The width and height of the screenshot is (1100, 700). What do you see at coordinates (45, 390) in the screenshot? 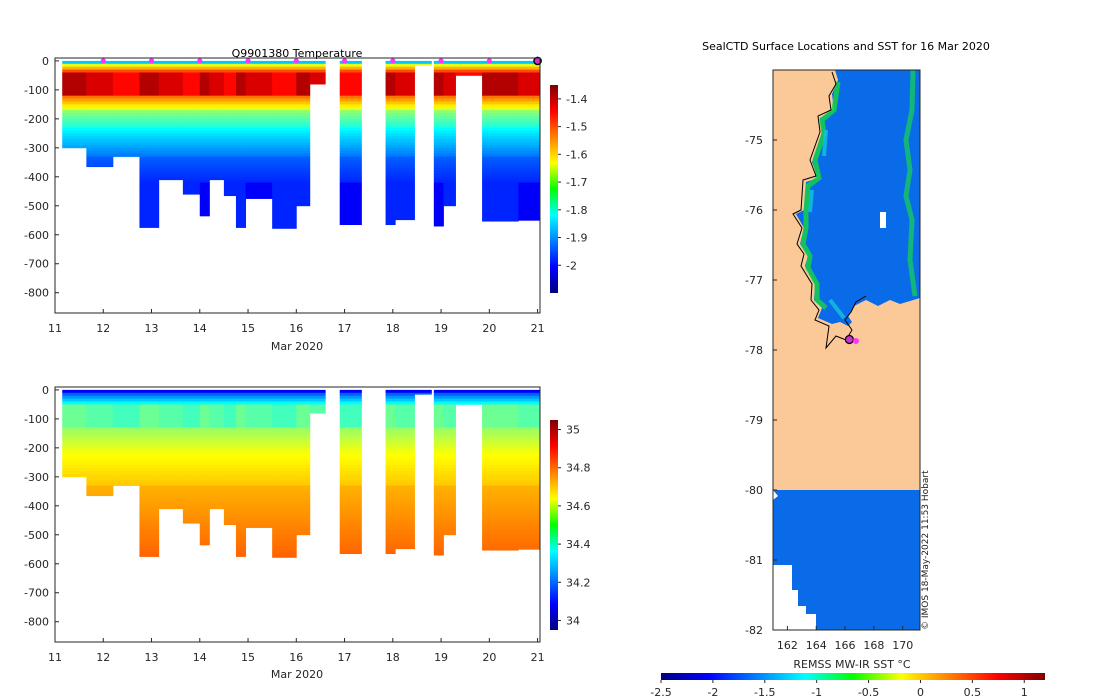
I see `y-tick-label: 0` at bounding box center [45, 390].